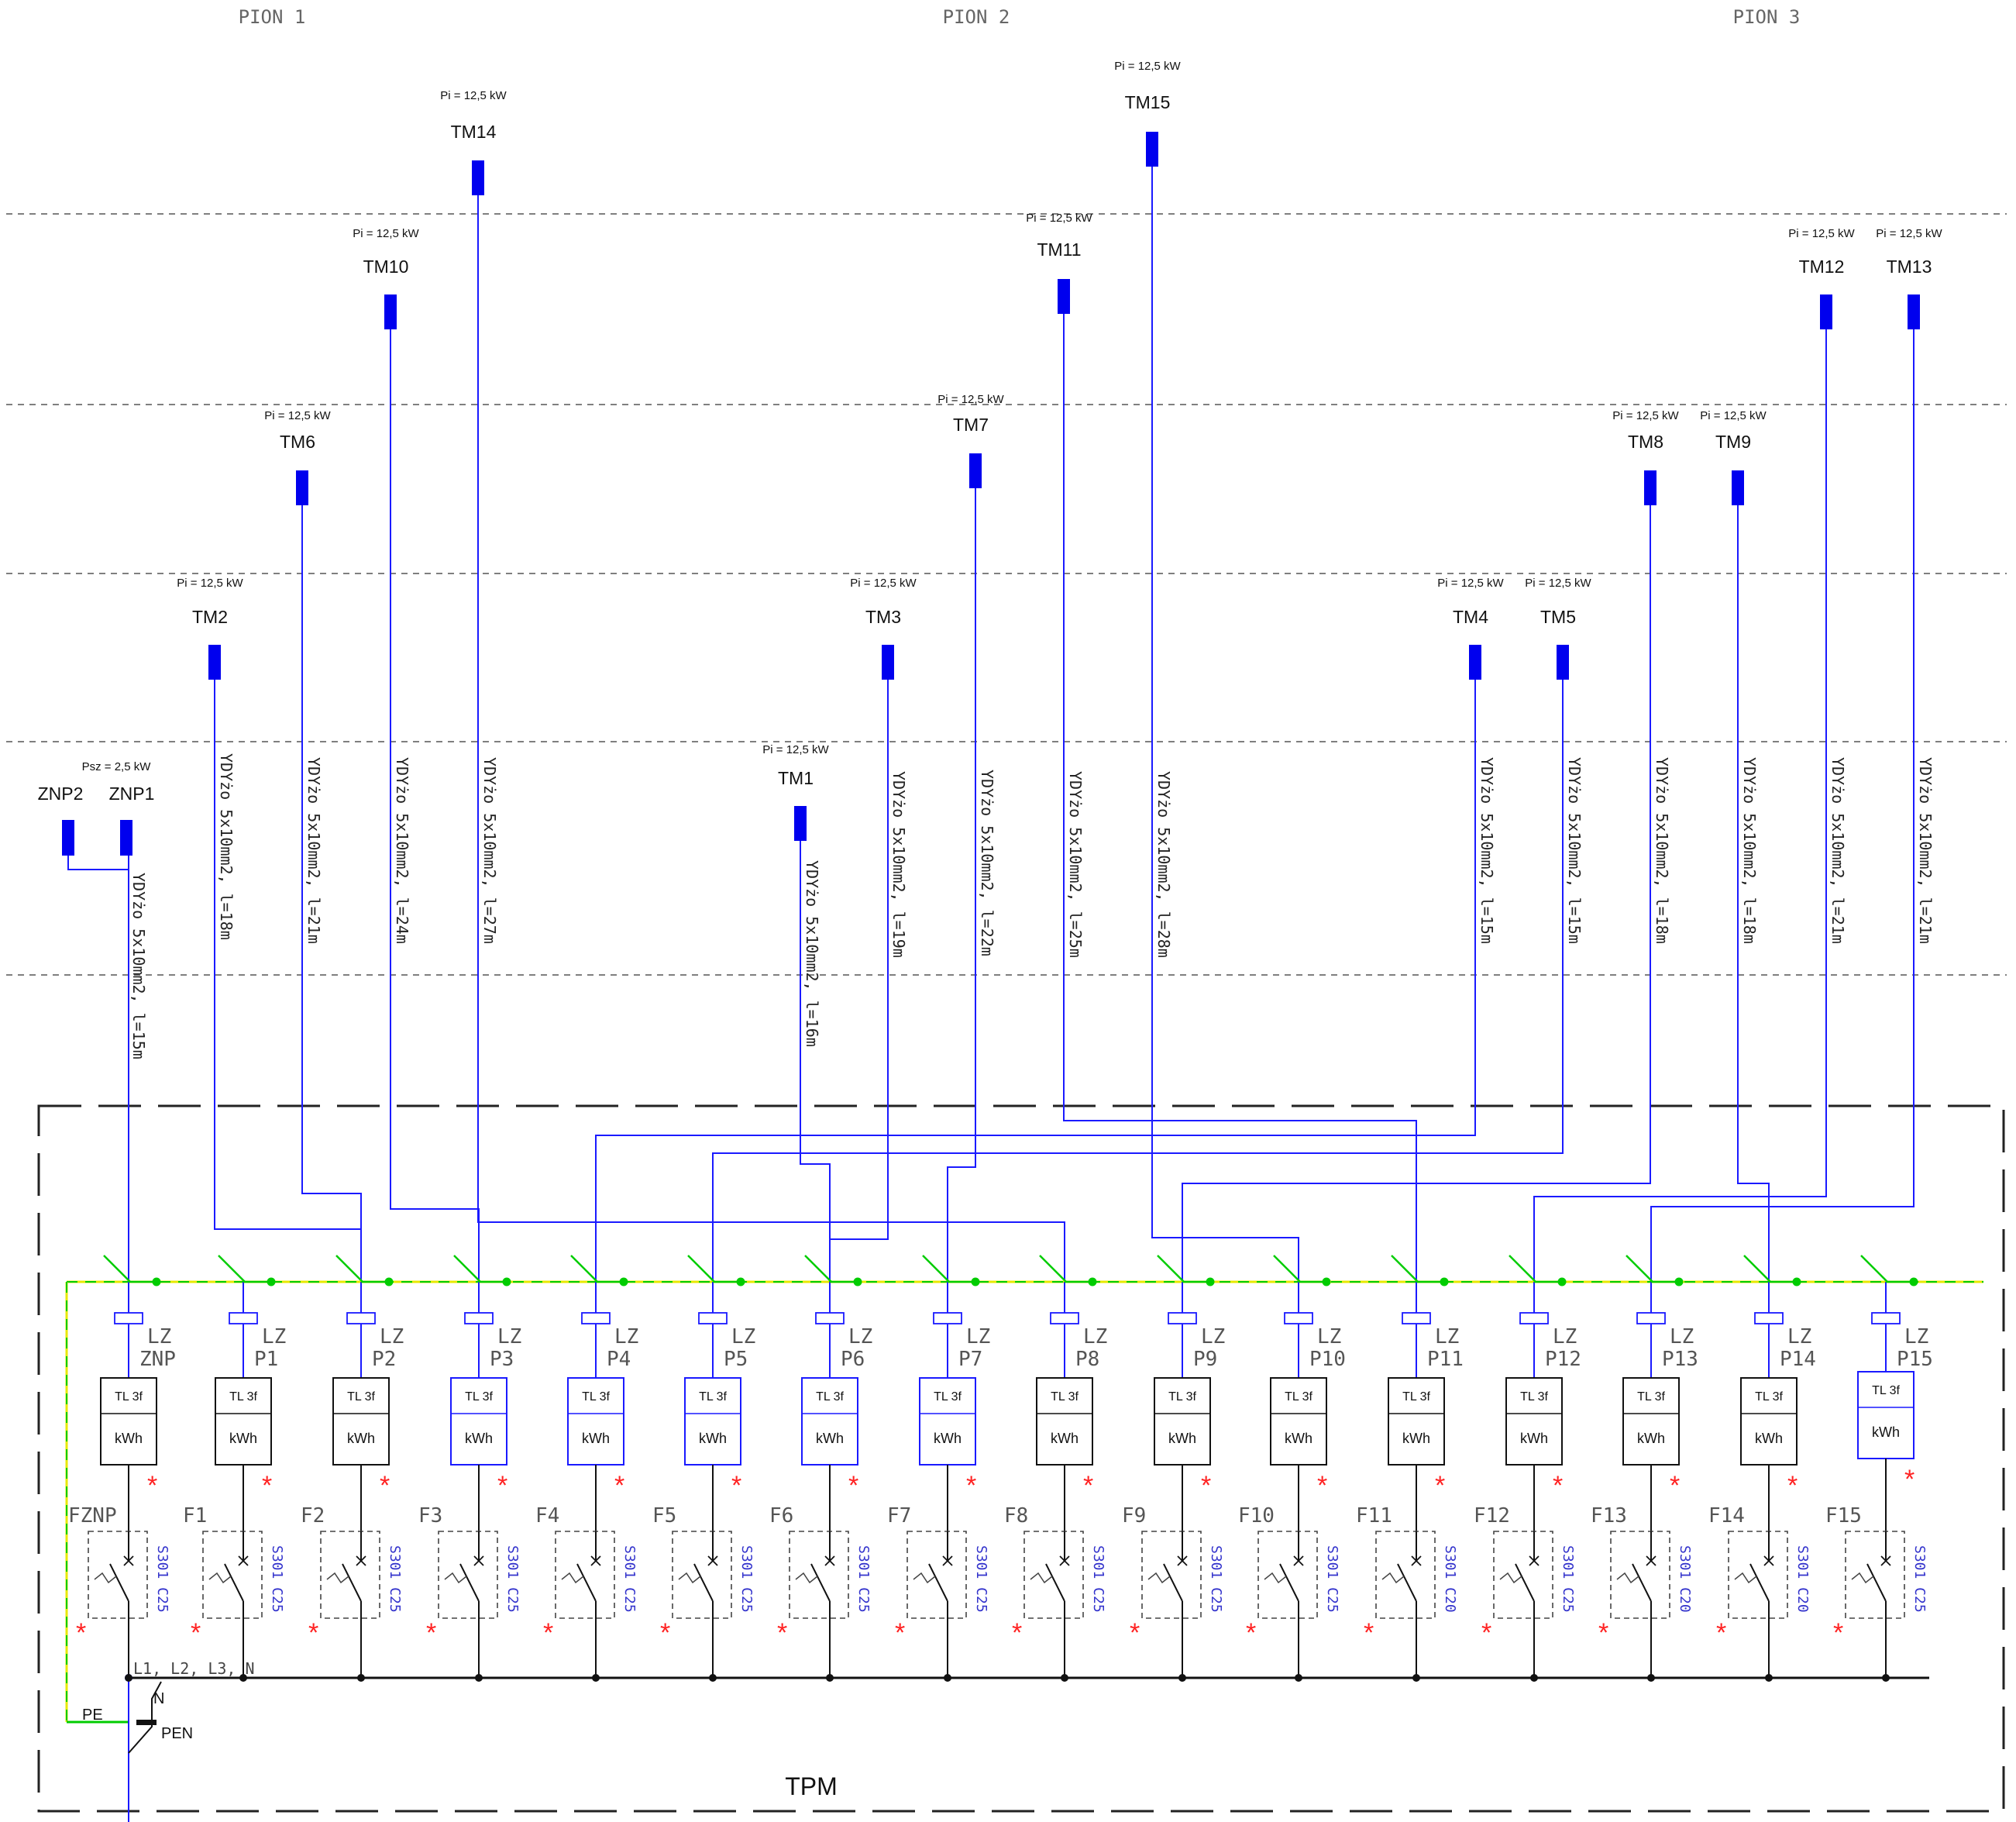 Image resolution: width=2016 pixels, height=1822 pixels. What do you see at coordinates (61, 794) in the screenshot?
I see `connector-name: ZNP2` at bounding box center [61, 794].